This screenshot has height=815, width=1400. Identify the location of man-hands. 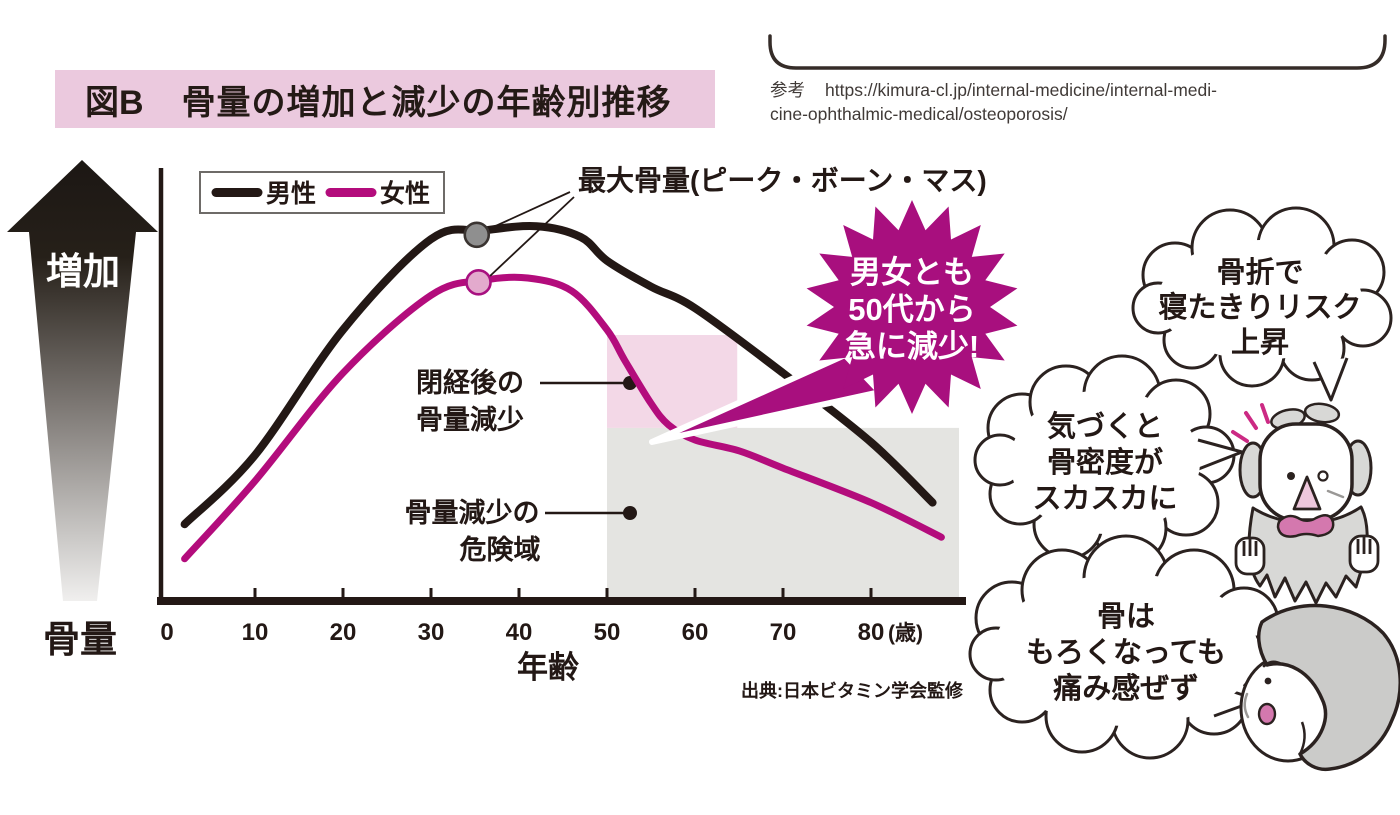
(1307, 555).